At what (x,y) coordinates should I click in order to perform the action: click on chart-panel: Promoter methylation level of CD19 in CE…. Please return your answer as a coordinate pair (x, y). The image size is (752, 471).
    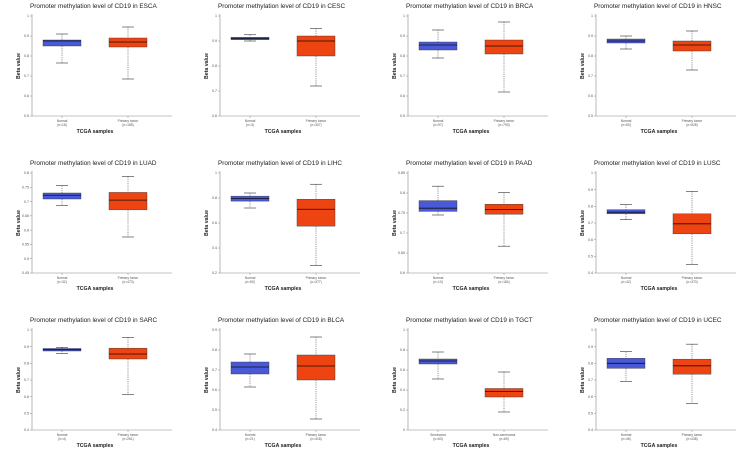
    Looking at the image, I should click on (282, 78).